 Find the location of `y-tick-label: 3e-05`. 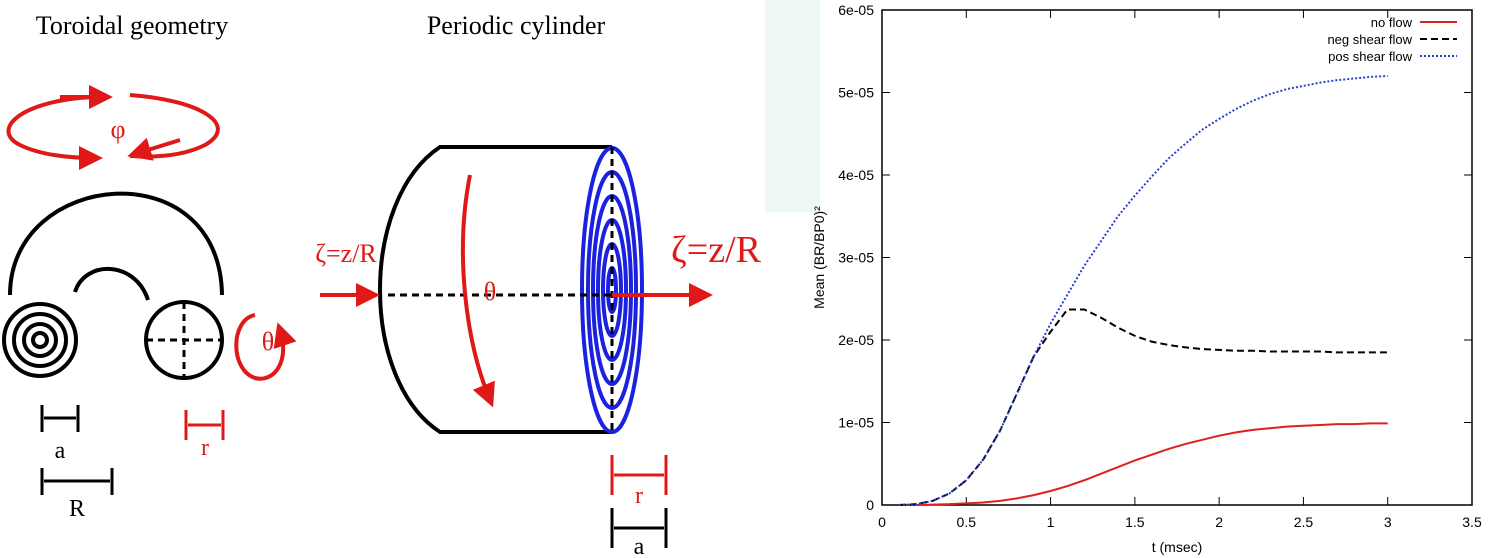

y-tick-label: 3e-05 is located at coordinates (856, 258).